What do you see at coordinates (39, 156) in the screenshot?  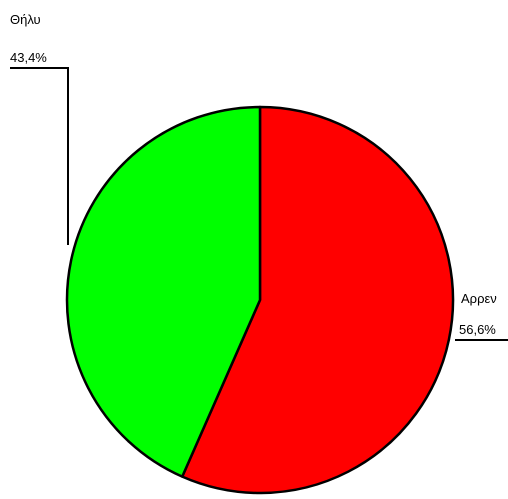 I see `leader-line-female` at bounding box center [39, 156].